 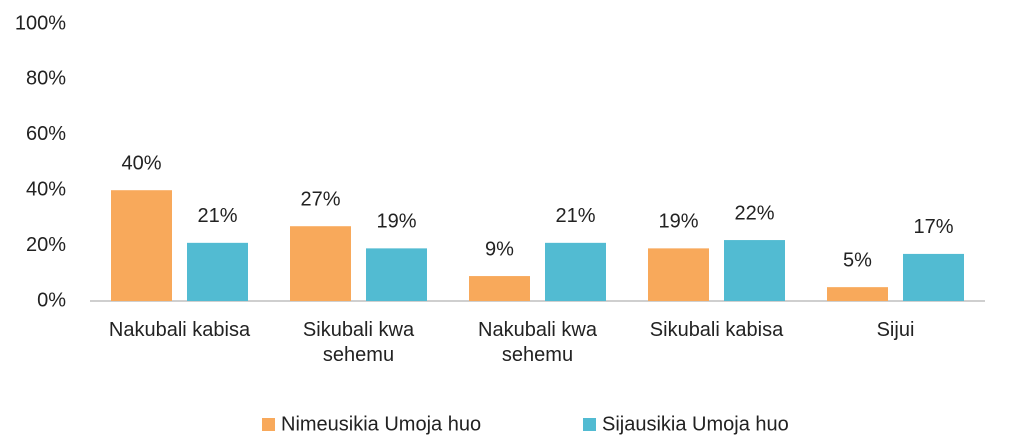 I want to click on data-label: 40%, so click(x=141, y=163).